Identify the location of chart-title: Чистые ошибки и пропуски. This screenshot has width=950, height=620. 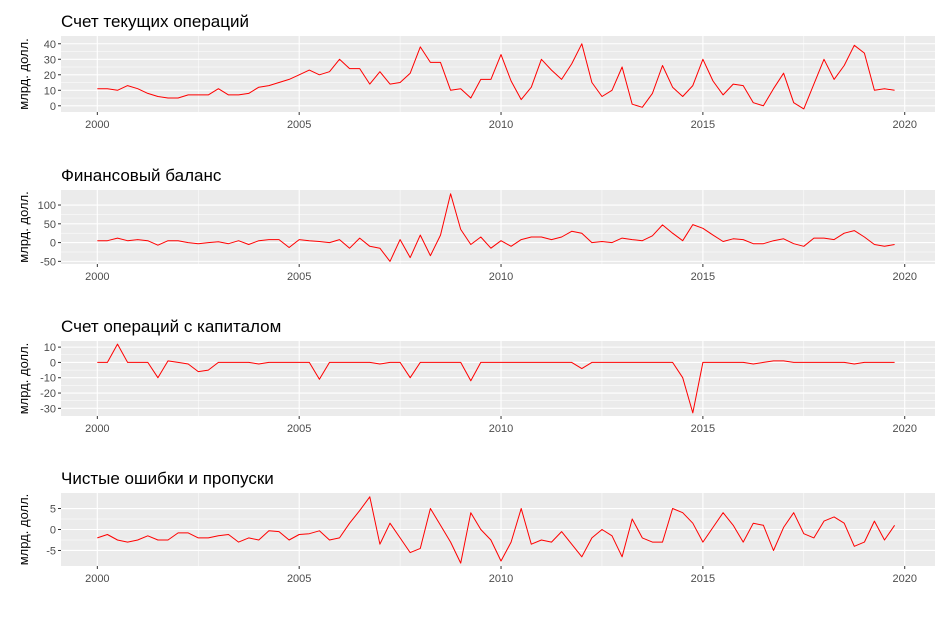
(167, 478).